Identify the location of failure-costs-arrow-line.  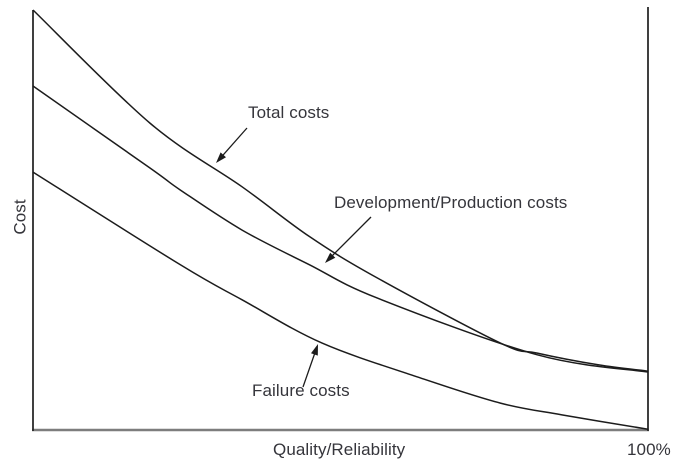
(309, 370).